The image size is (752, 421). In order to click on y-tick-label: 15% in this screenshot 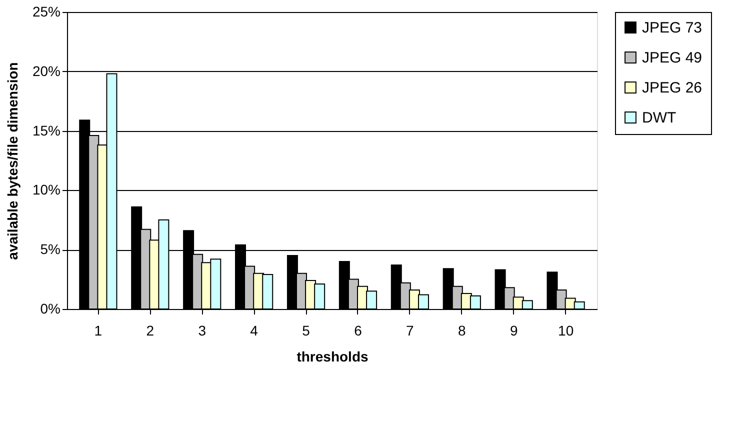, I will do `click(46, 130)`.